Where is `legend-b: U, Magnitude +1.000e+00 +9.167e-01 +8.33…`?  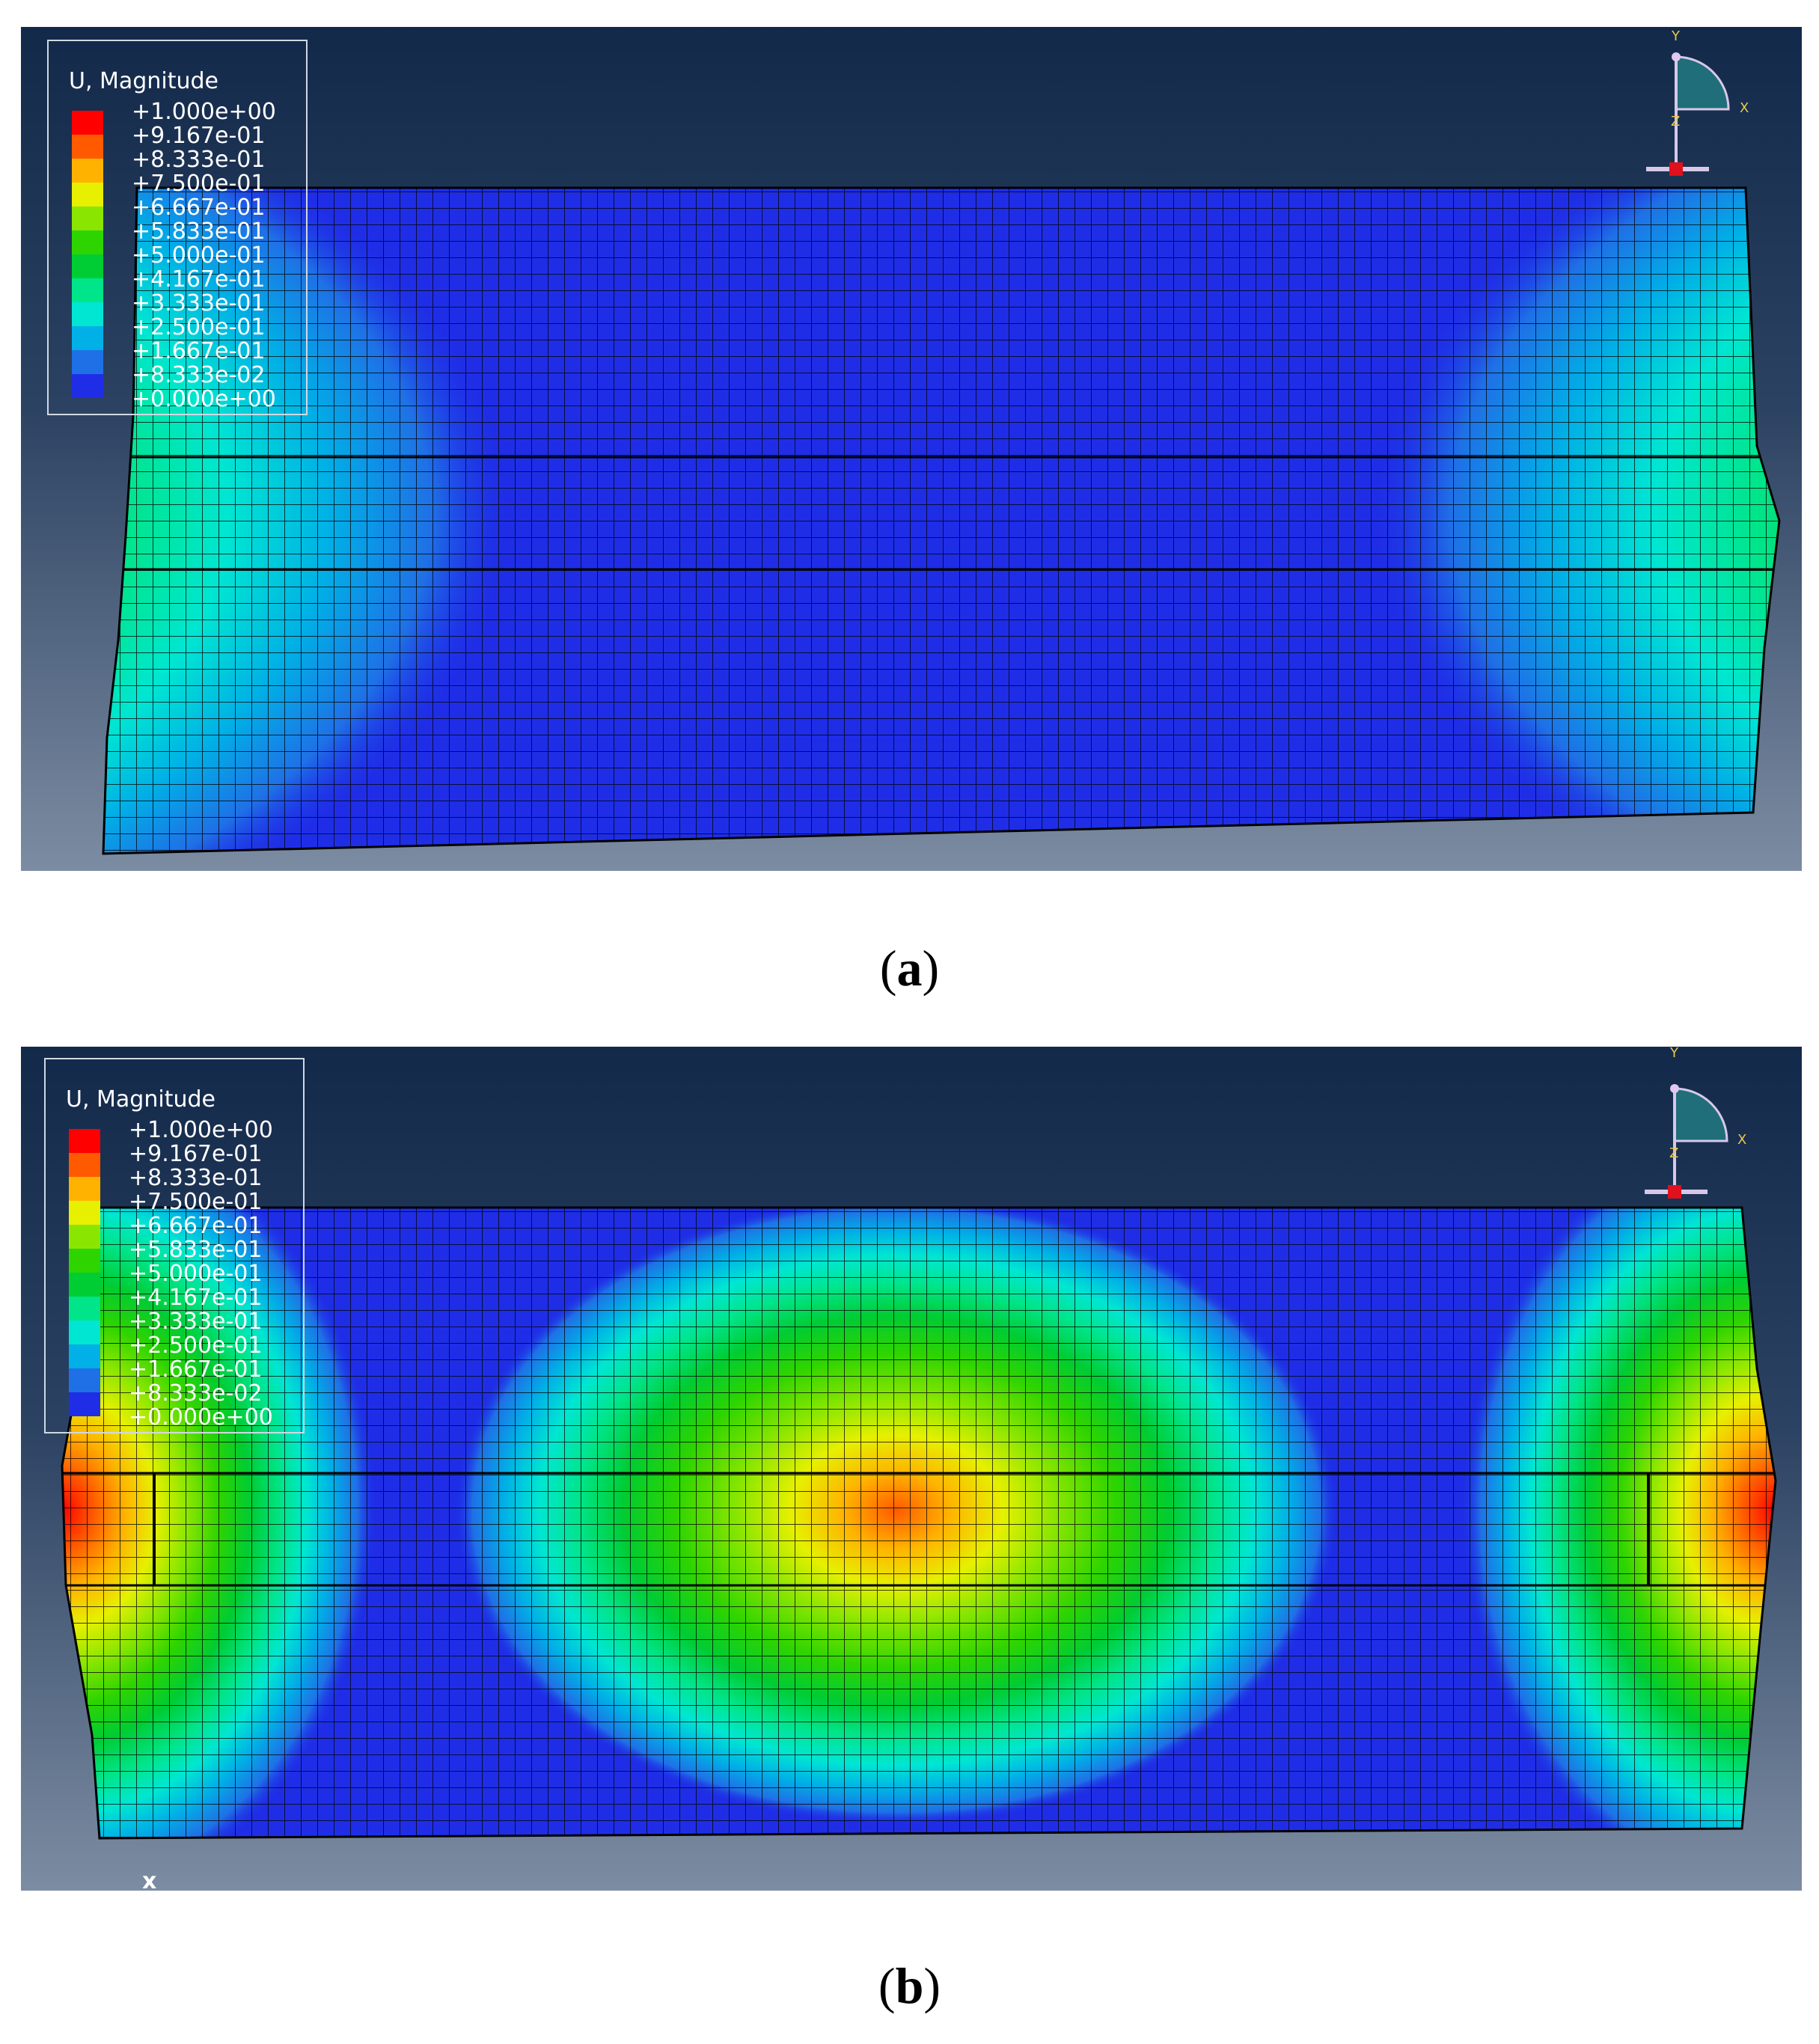 legend-b: U, Magnitude +1.000e+00 +9.167e-01 +8.33… is located at coordinates (174, 1245).